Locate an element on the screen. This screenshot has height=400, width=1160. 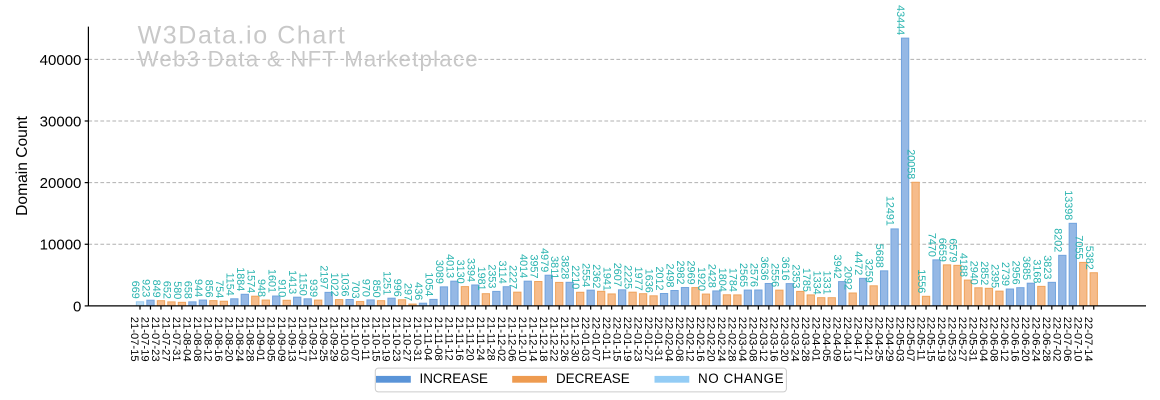
svg-text: 22-03-04 is located at coordinates (742, 339).